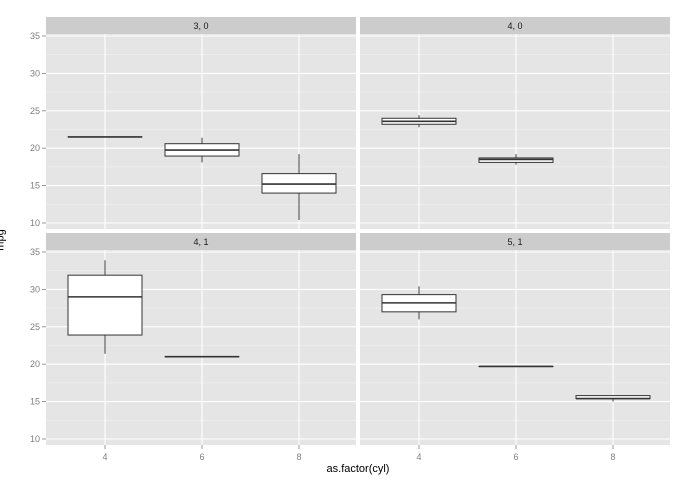 The width and height of the screenshot is (690, 493). What do you see at coordinates (9, 242) in the screenshot?
I see `y-axis-title: mpg` at bounding box center [9, 242].